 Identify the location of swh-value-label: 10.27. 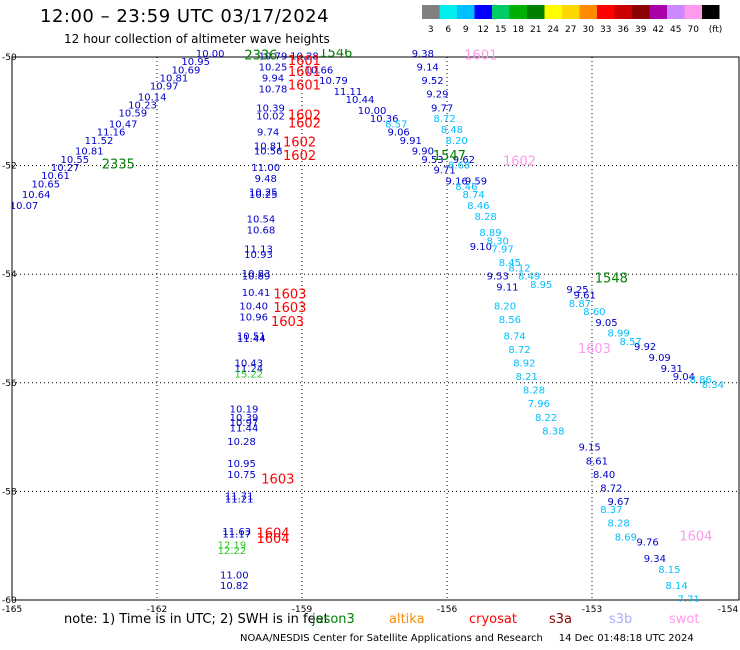
(65, 168).